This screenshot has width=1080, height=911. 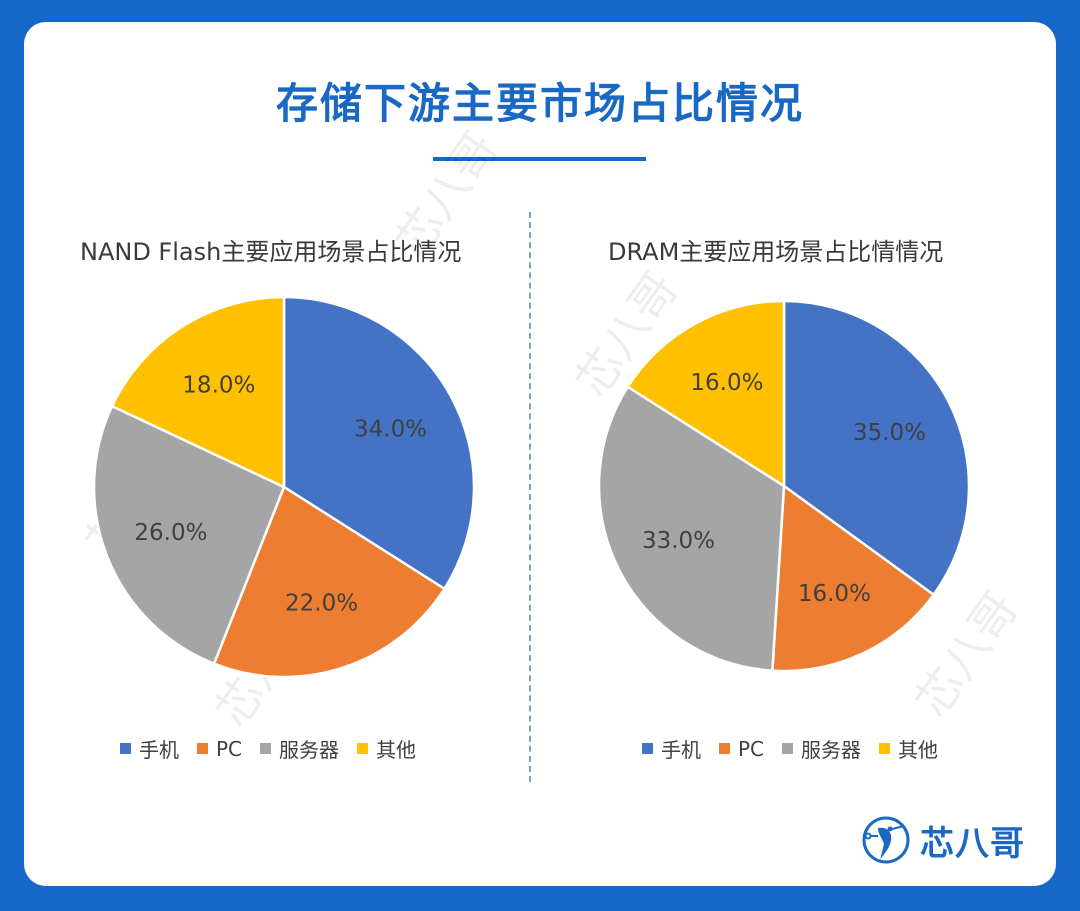 What do you see at coordinates (678, 541) in the screenshot?
I see `pie-data-label-server: 33.0%` at bounding box center [678, 541].